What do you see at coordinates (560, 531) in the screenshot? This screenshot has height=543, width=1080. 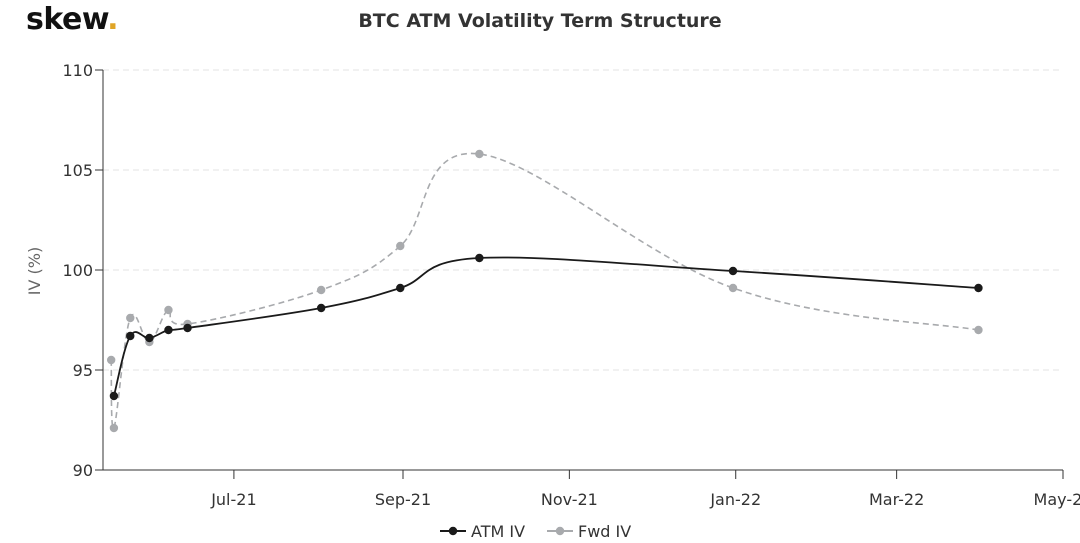 I see `legend-marker-fwd-iv` at bounding box center [560, 531].